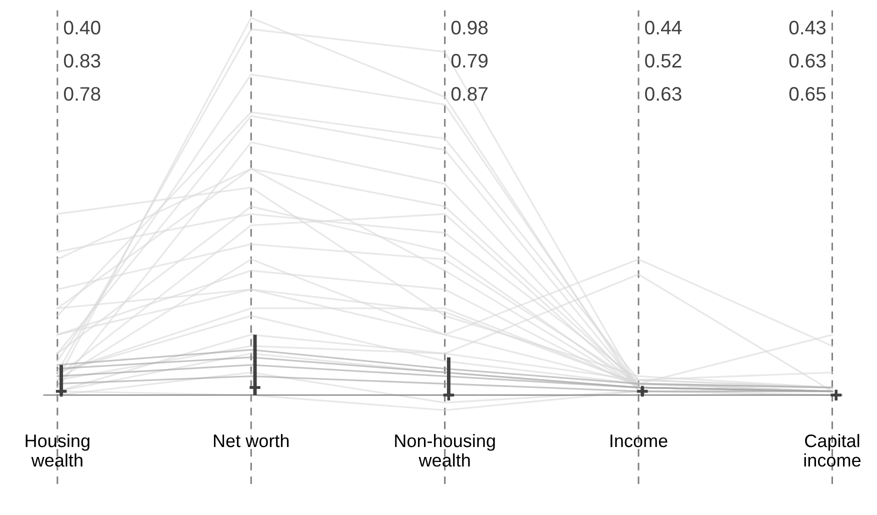 Image resolution: width=877 pixels, height=515 pixels. What do you see at coordinates (82, 94) in the screenshot?
I see `annotation: 0.78` at bounding box center [82, 94].